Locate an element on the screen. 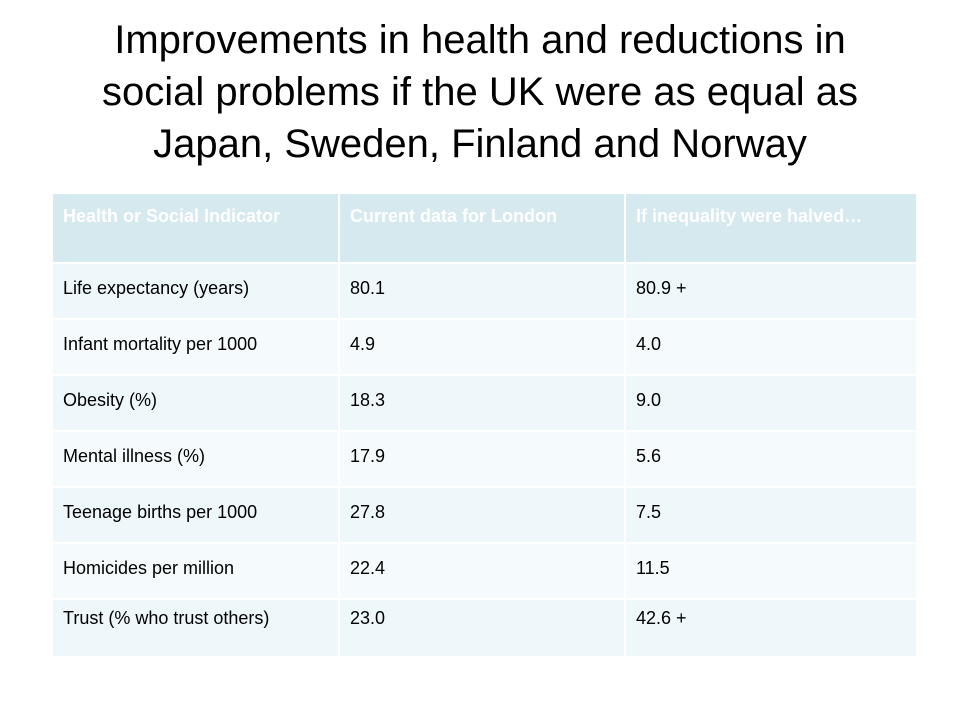 Image resolution: width=960 pixels, height=720 pixels. title-line-1: Improvements in health and reductions in is located at coordinates (480, 40).